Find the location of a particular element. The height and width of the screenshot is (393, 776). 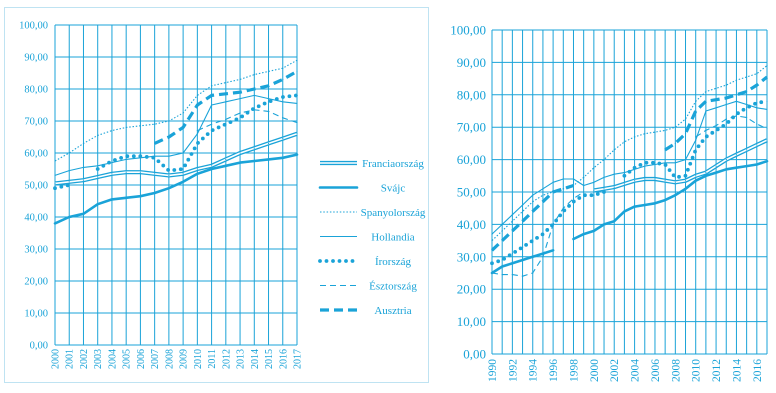

legend-label: Hollandia is located at coordinates (392, 238).